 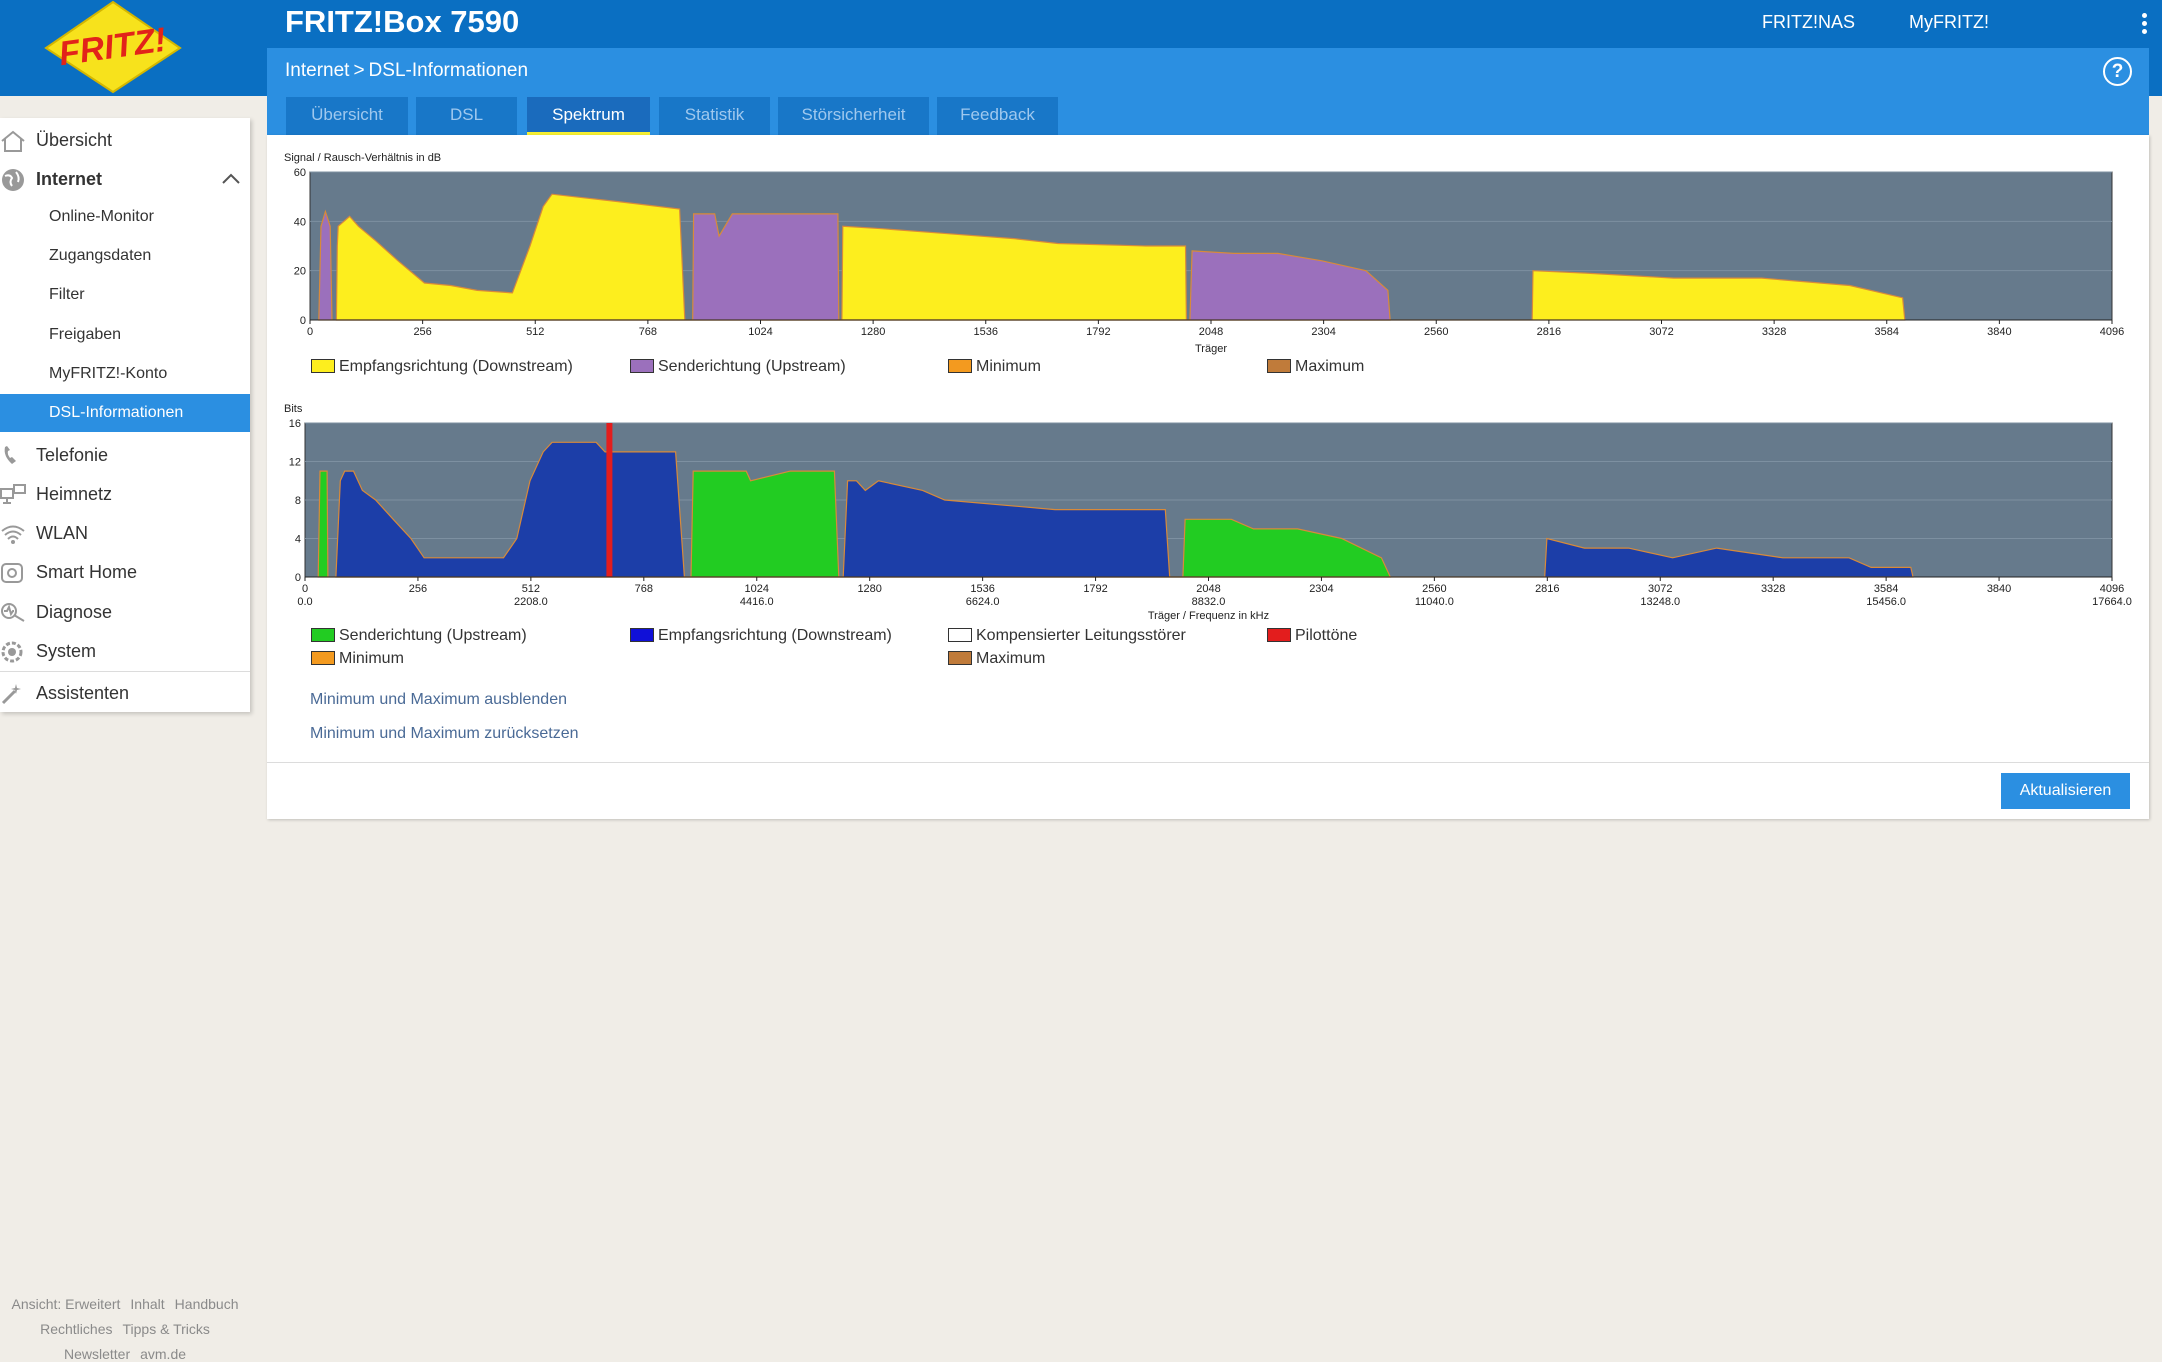 What do you see at coordinates (125, 612) in the screenshot?
I see `sidebar-item-diagnose: Diagnose` at bounding box center [125, 612].